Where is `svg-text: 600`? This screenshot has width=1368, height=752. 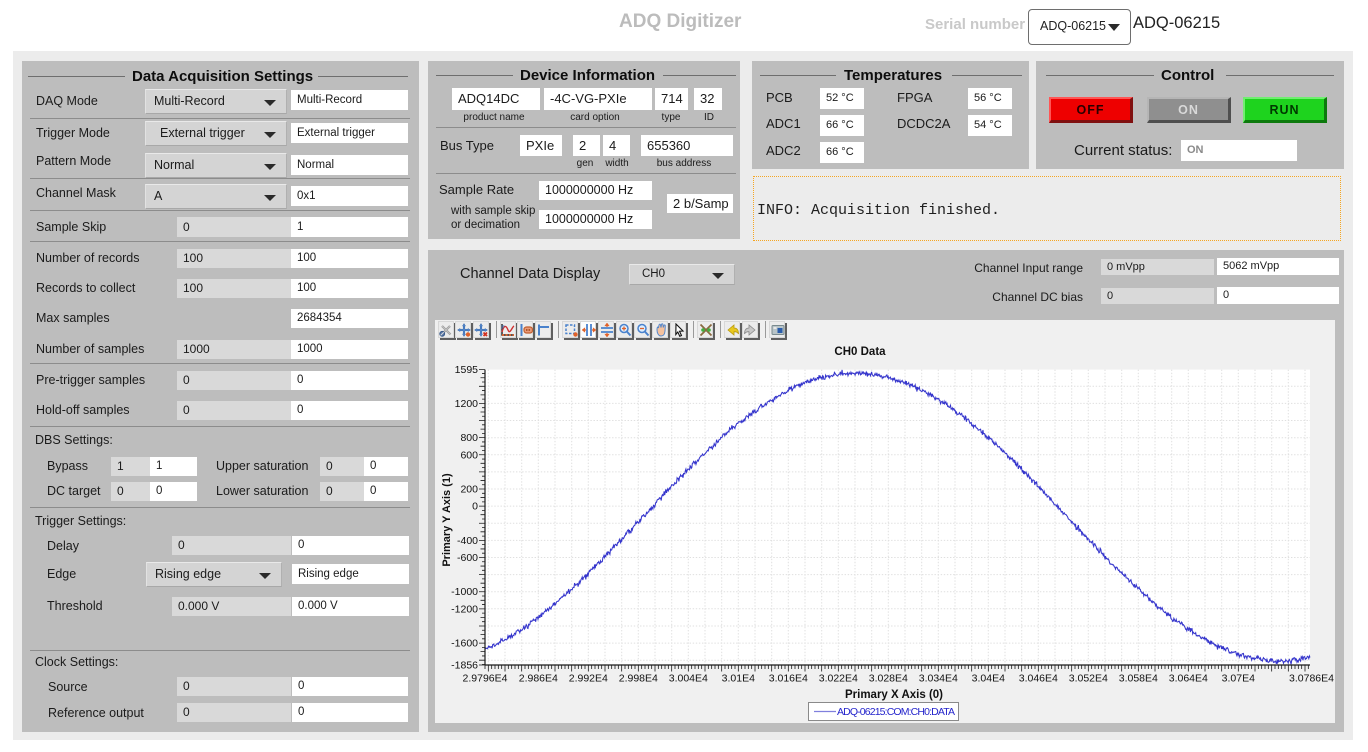 svg-text: 600 is located at coordinates (469, 455).